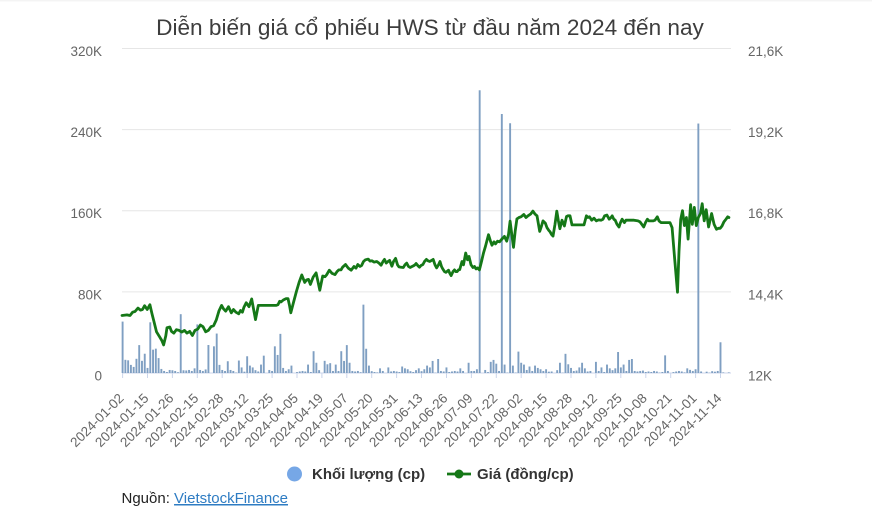 This screenshot has width=872, height=527. I want to click on svg-text: Khối lượng (cp), so click(368, 474).